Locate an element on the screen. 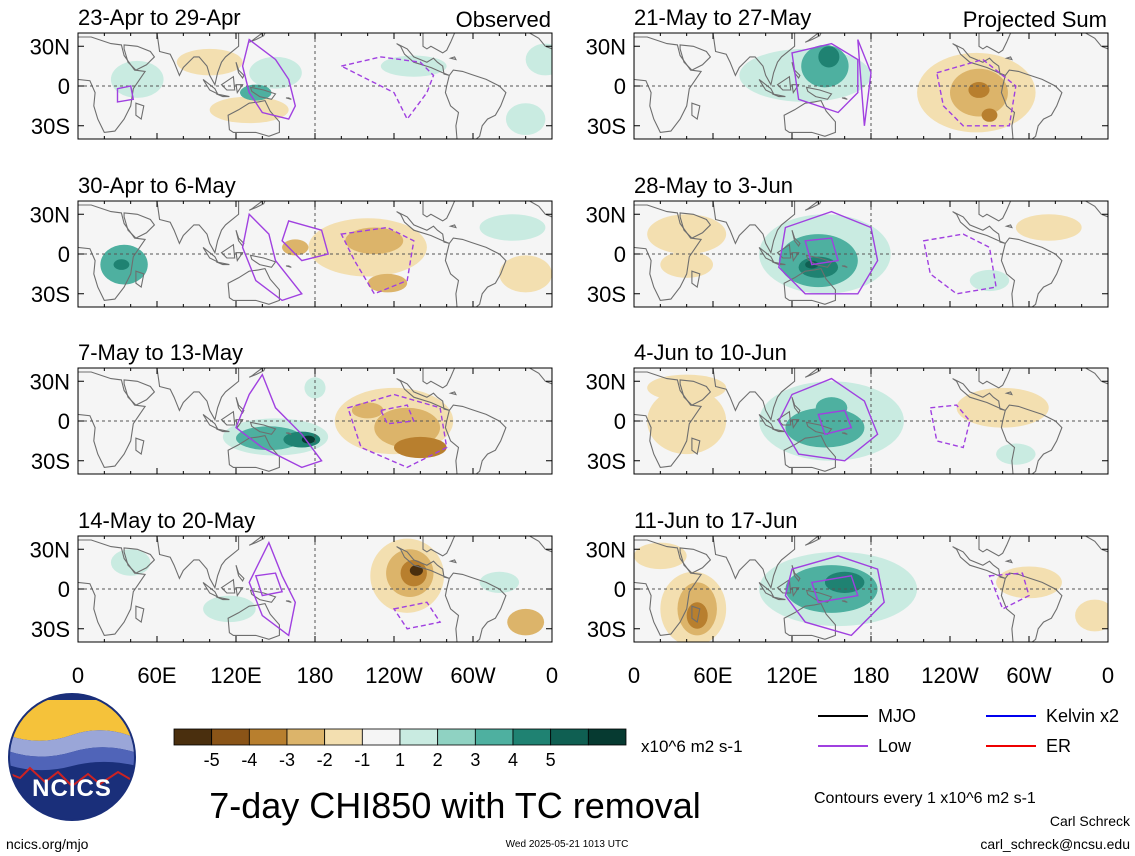 This screenshot has height=856, width=1135. colorbar-label: -1 is located at coordinates (362, 760).